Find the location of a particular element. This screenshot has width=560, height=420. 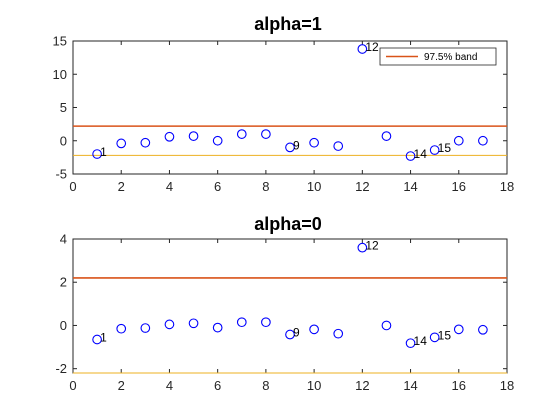

y-tick-label: 2 is located at coordinates (63, 282).